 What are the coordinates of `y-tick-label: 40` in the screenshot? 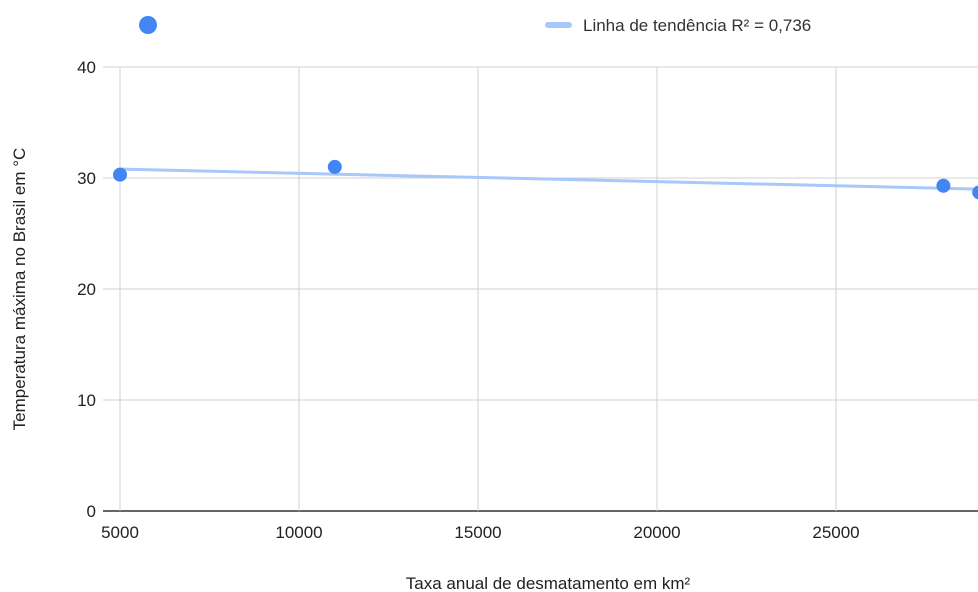 It's located at (86, 67).